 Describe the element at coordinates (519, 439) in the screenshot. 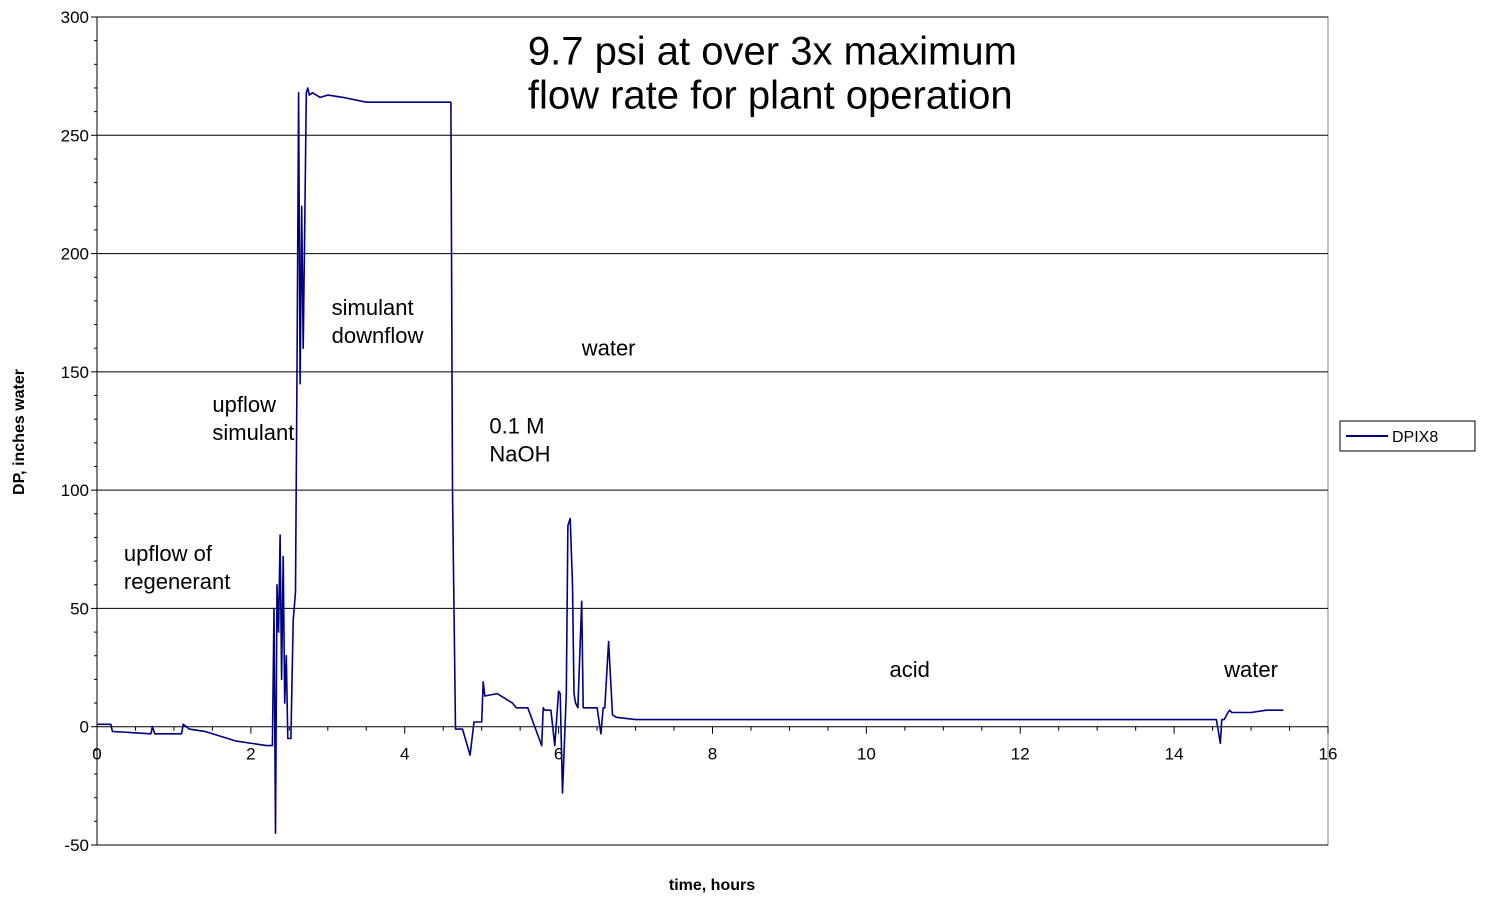

I see `annotation: 0.1 M NaOH` at that location.